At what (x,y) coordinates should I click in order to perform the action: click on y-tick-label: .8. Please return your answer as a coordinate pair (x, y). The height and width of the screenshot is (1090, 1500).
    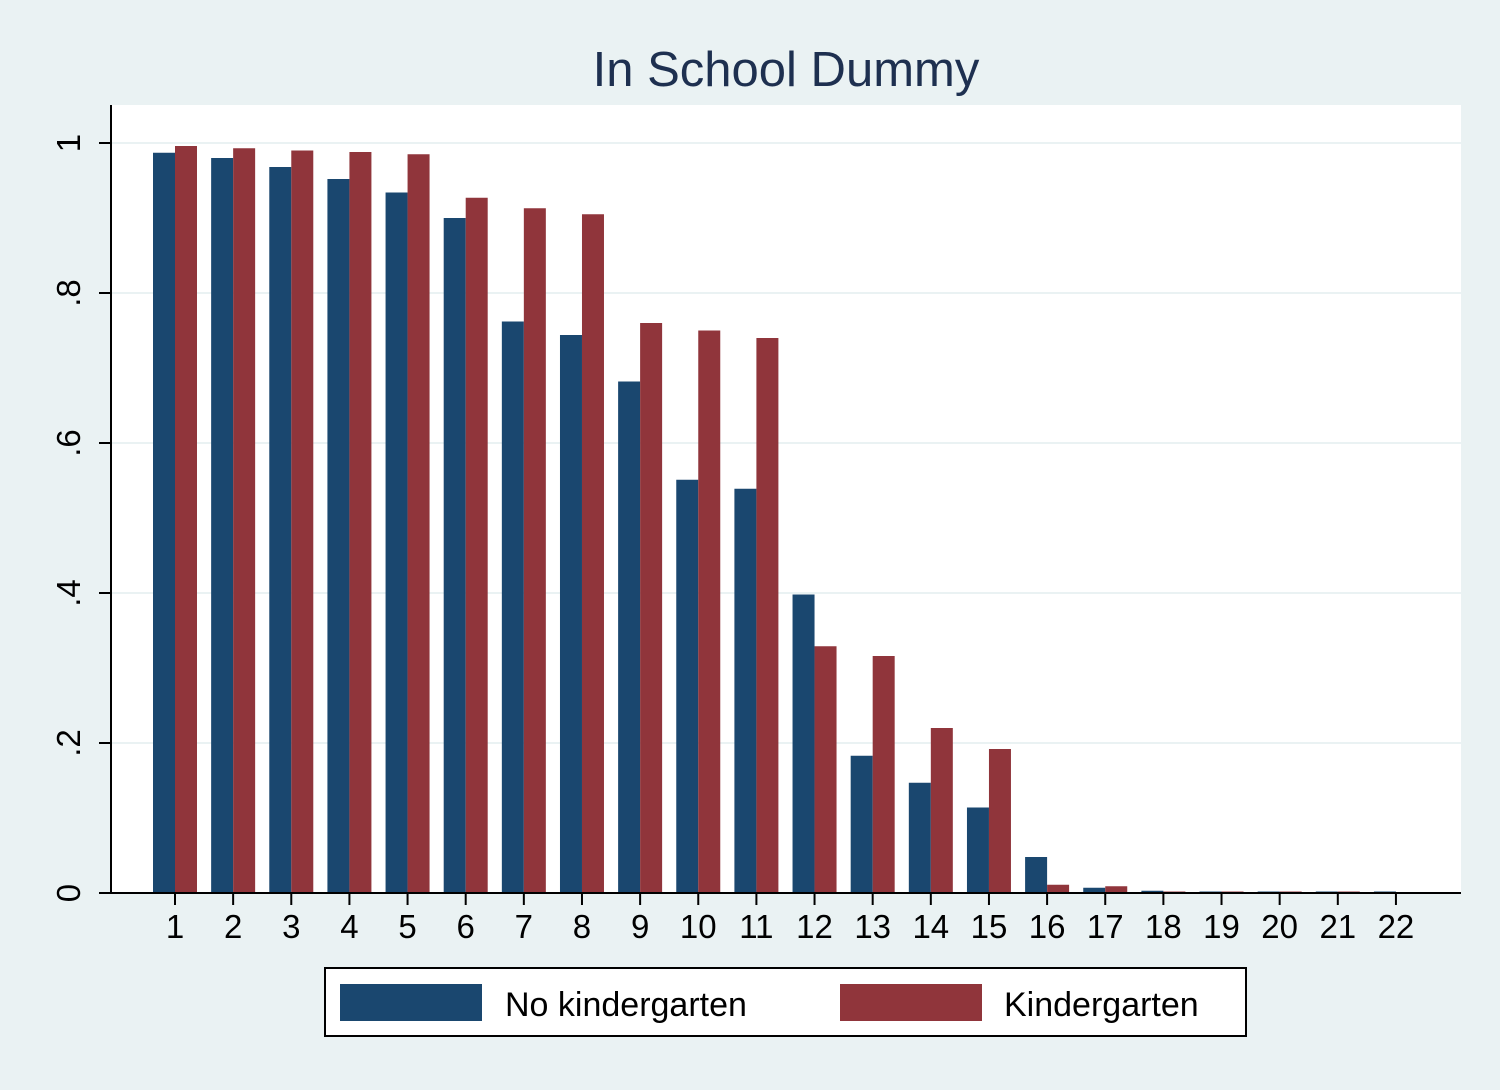
    Looking at the image, I should click on (68, 293).